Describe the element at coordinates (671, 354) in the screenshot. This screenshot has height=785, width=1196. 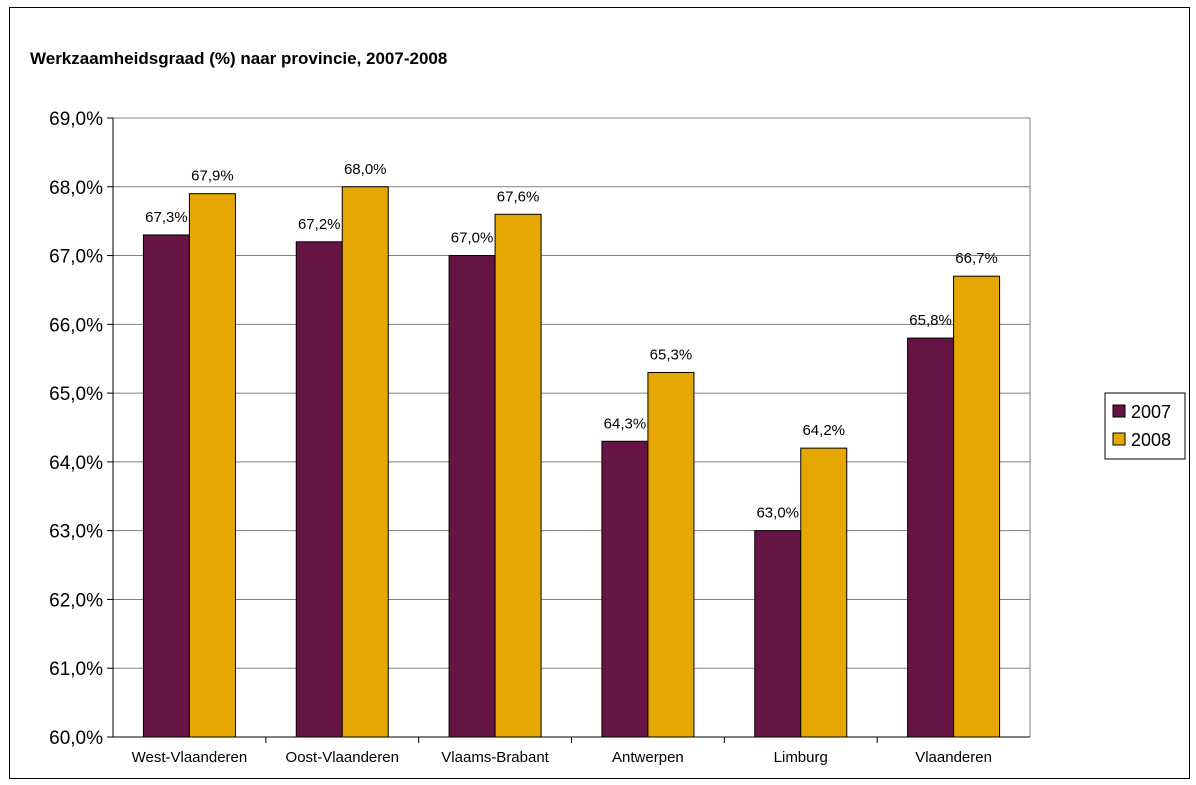
I see `data-label: 65,3%` at that location.